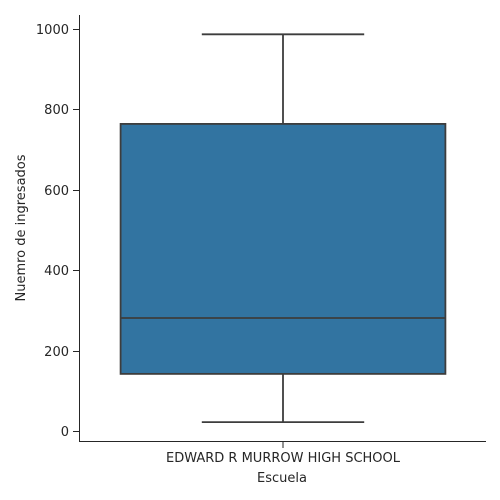 The width and height of the screenshot is (500, 500). I want to click on y-ticks: 0 200 400 600 800 1000, so click(57, 231).